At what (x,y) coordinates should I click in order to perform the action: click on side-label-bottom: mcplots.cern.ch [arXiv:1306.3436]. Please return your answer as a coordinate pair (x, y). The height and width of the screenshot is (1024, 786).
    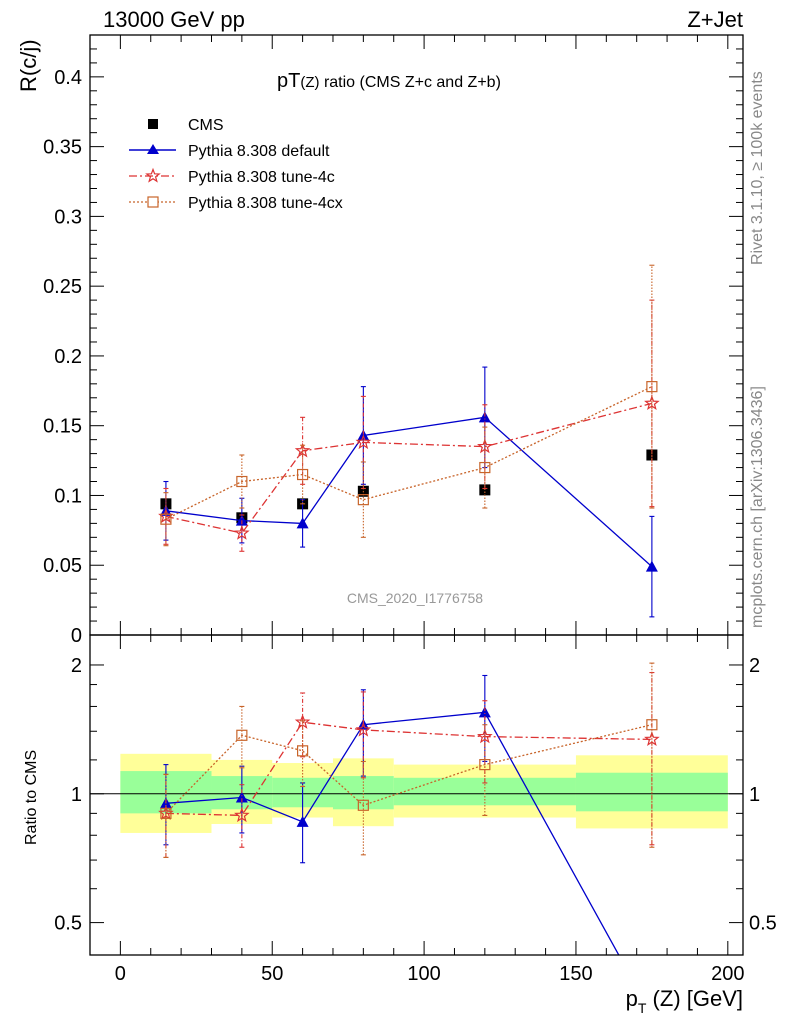
    Looking at the image, I should click on (757, 507).